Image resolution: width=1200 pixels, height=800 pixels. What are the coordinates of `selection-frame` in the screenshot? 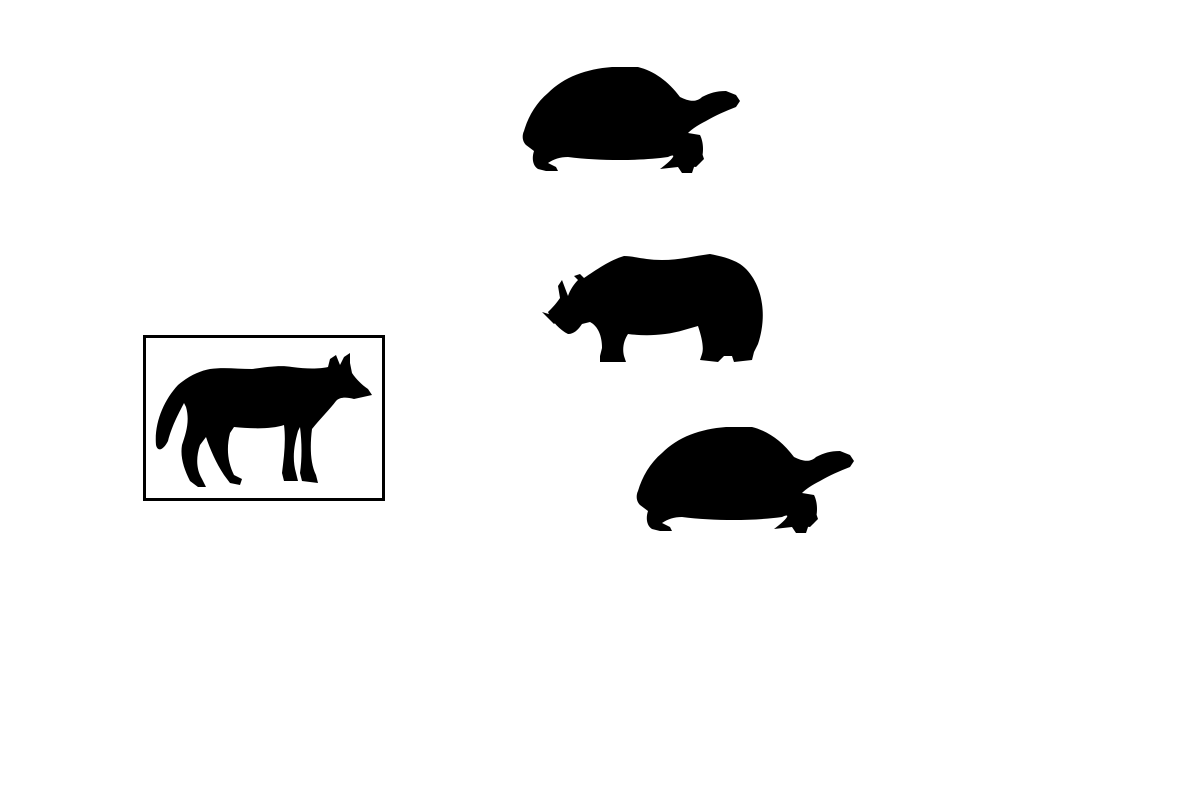 It's located at (264, 418).